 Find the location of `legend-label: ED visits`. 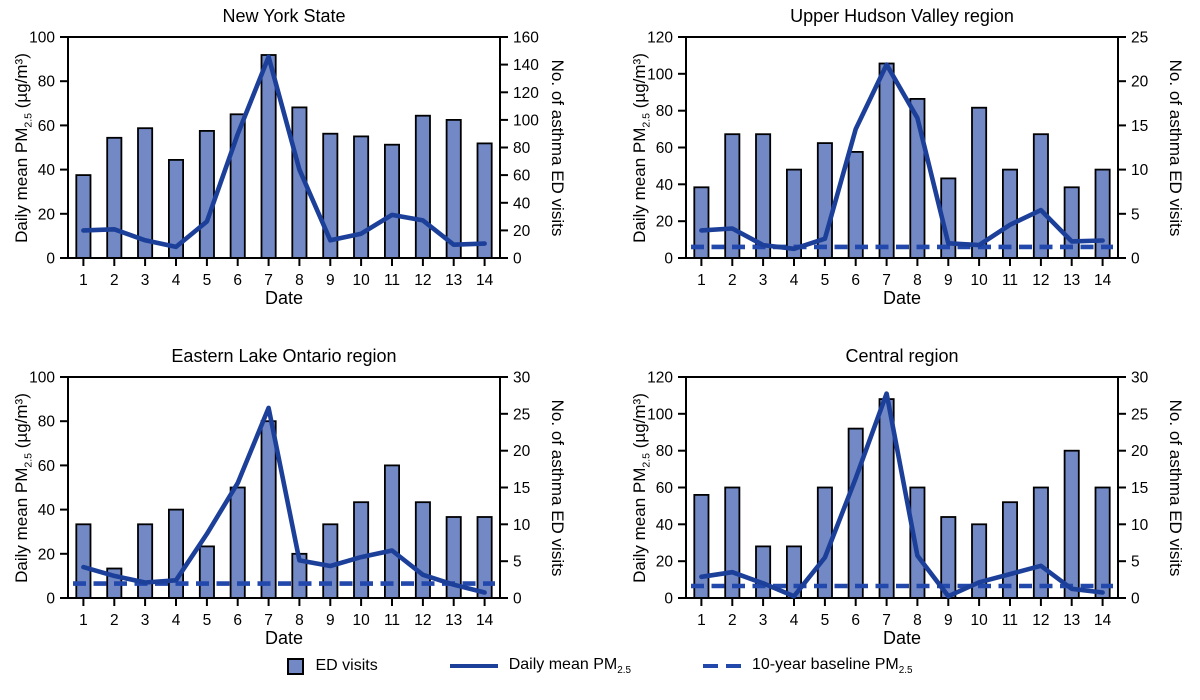

legend-label: ED visits is located at coordinates (346, 666).